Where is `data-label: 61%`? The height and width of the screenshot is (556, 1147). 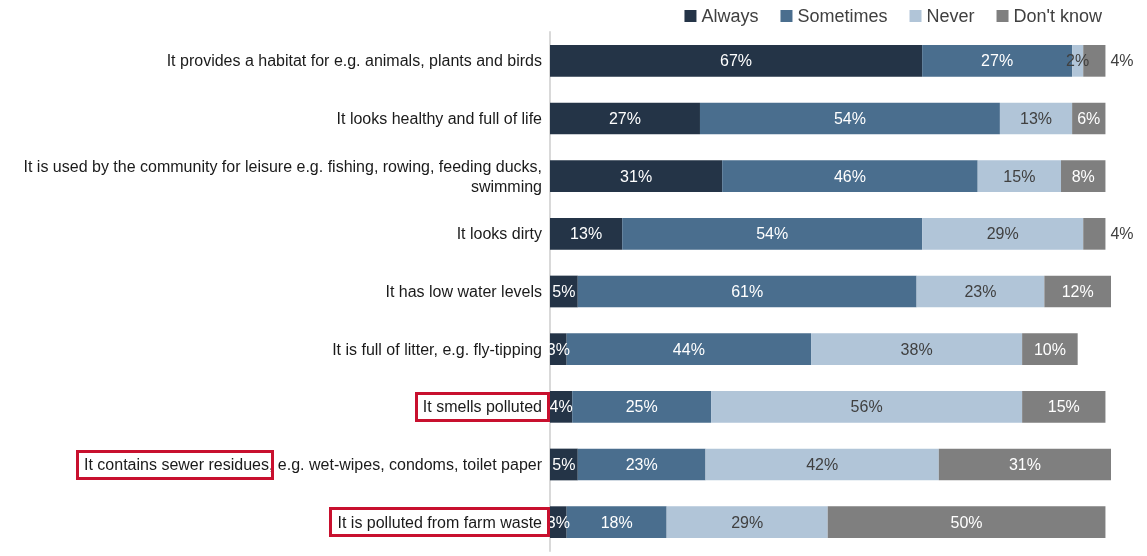 data-label: 61% is located at coordinates (747, 291).